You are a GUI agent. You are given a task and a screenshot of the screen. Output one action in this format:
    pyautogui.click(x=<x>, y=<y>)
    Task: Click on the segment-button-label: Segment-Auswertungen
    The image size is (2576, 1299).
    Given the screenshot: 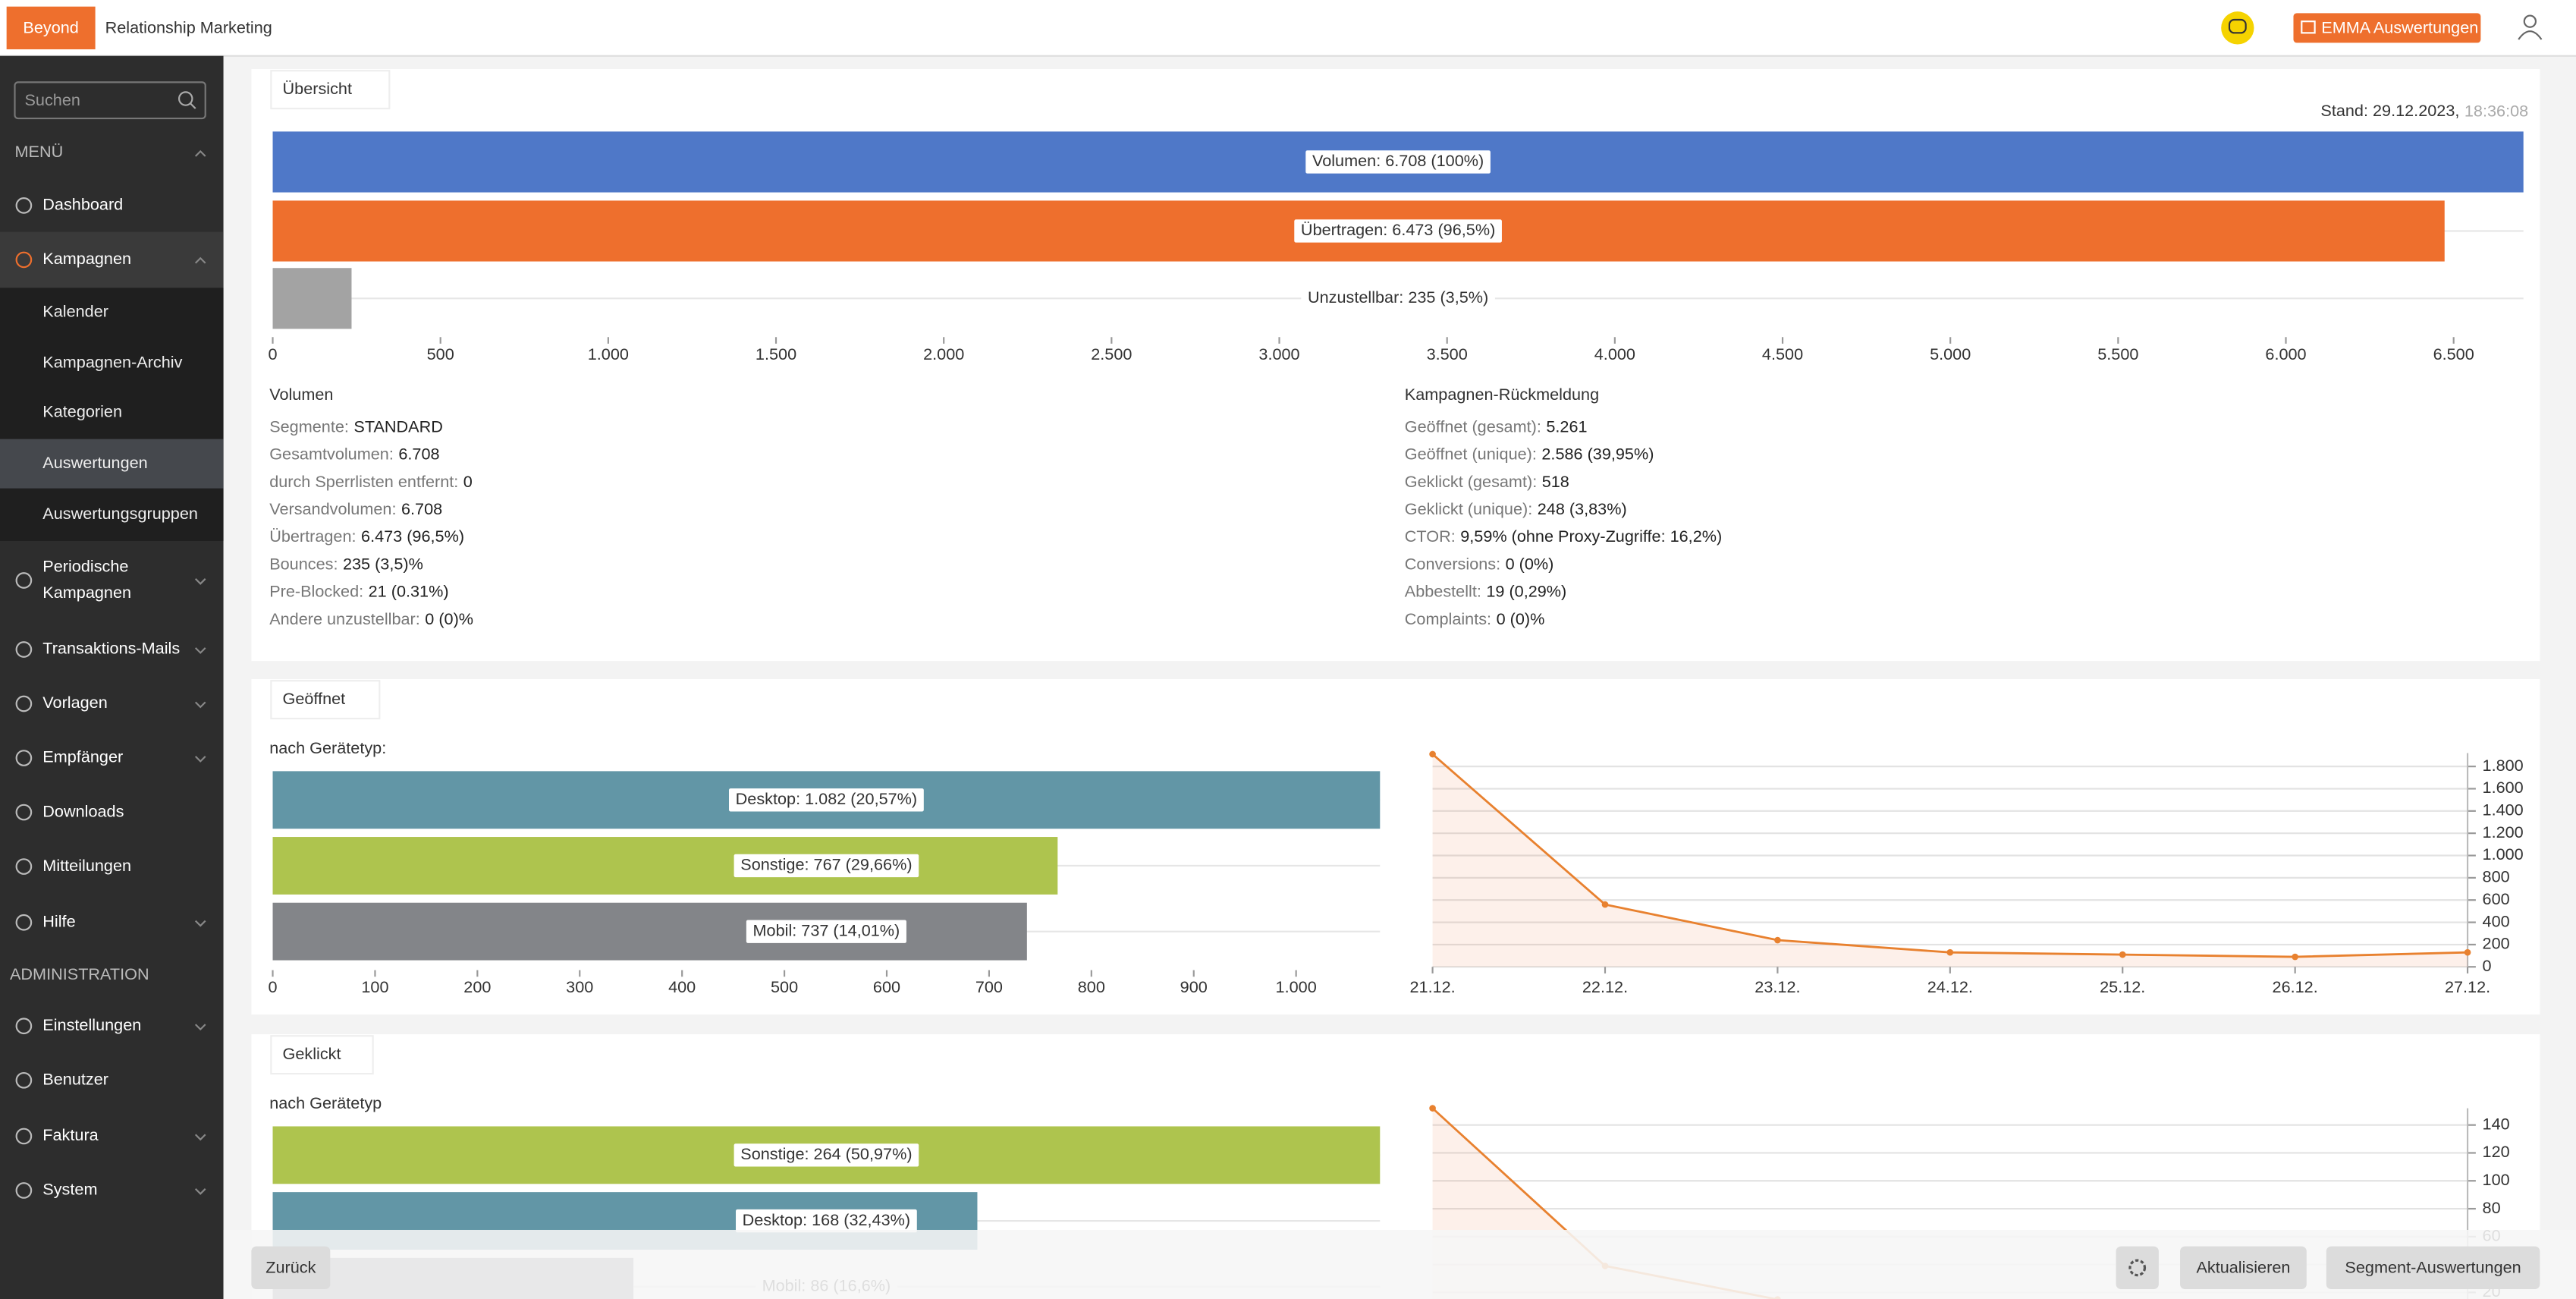 What is the action you would take?
    pyautogui.click(x=2433, y=1267)
    